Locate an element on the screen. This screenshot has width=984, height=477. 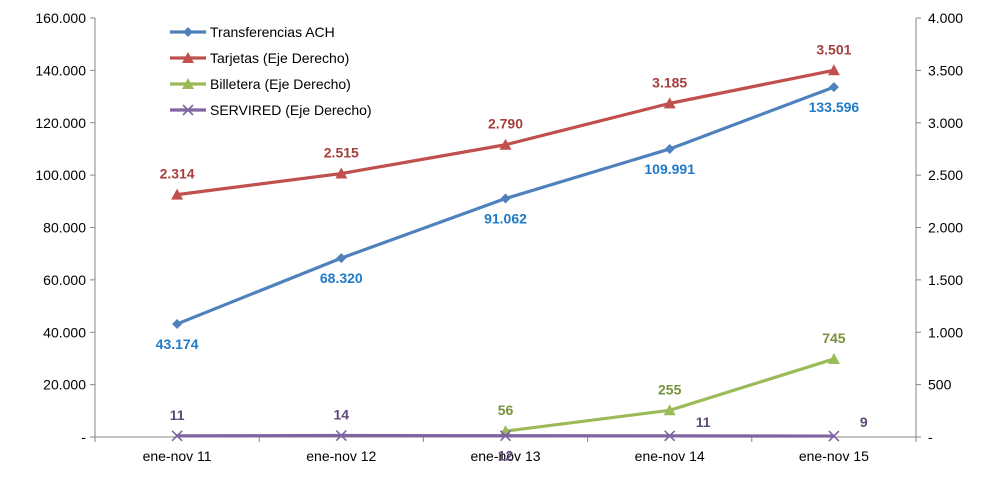
data-label: 2.515 is located at coordinates (341, 153).